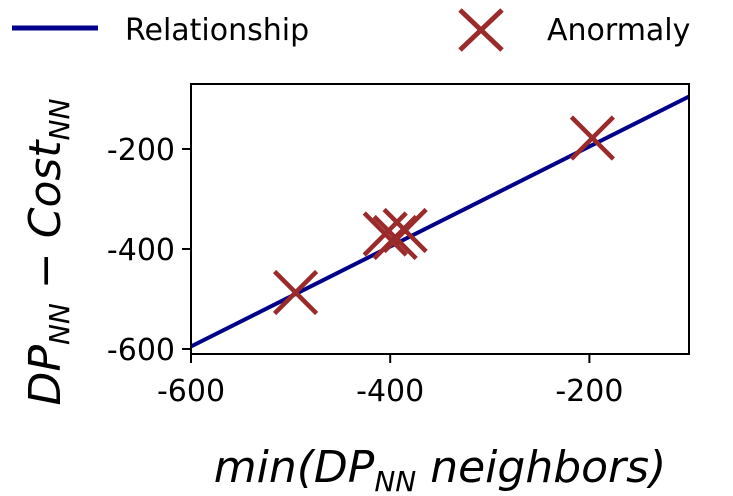 Image resolution: width=733 pixels, height=496 pixels. What do you see at coordinates (59, 120) in the screenshot?
I see `y-label-b-sub: NN` at bounding box center [59, 120].